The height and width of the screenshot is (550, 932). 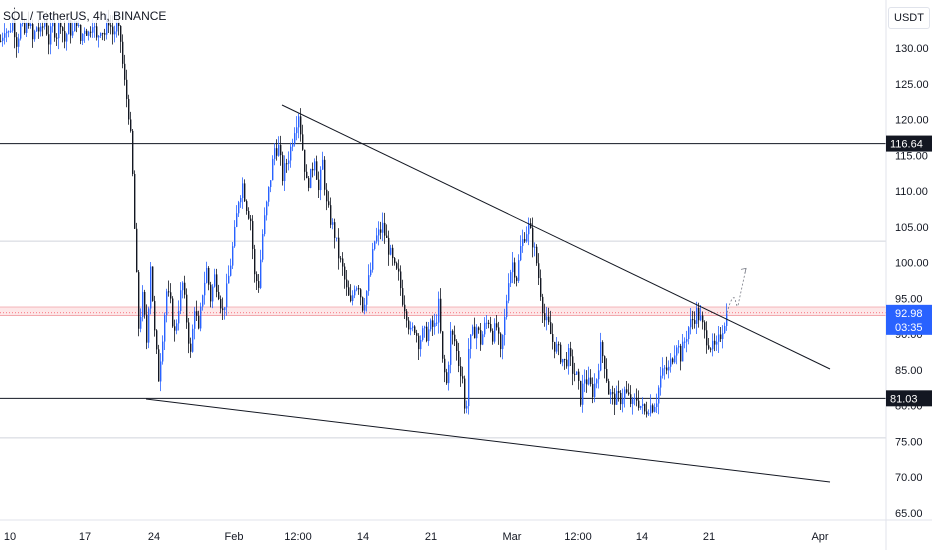 I want to click on last-price-tag-text: 92.98, so click(x=909, y=314).